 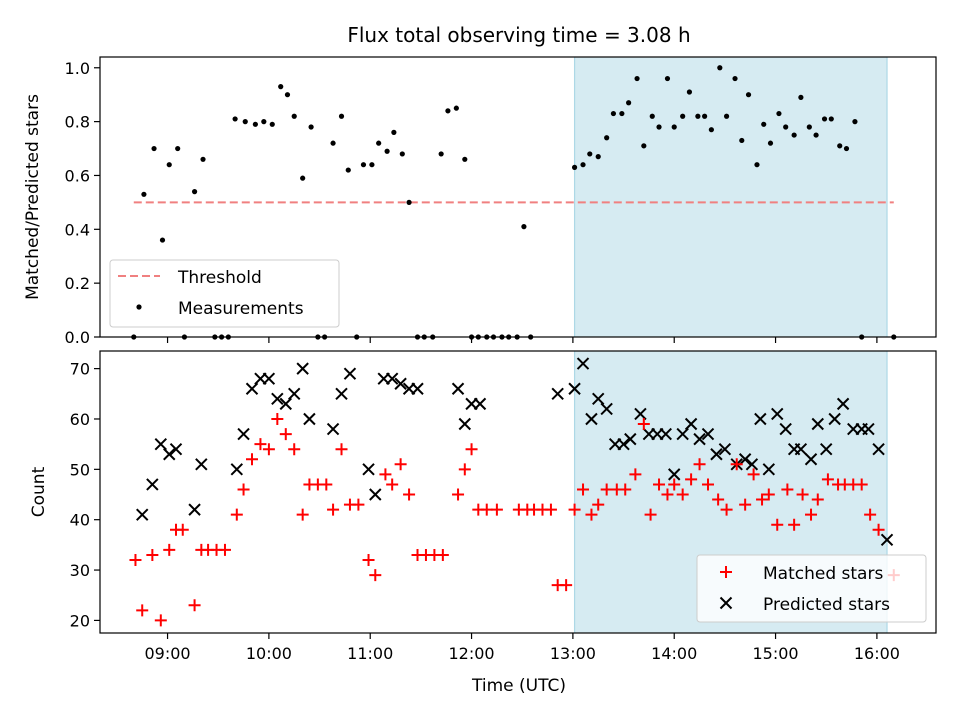 I want to click on chart-title: Flux total observing time = 3.08 h, so click(x=518, y=35).